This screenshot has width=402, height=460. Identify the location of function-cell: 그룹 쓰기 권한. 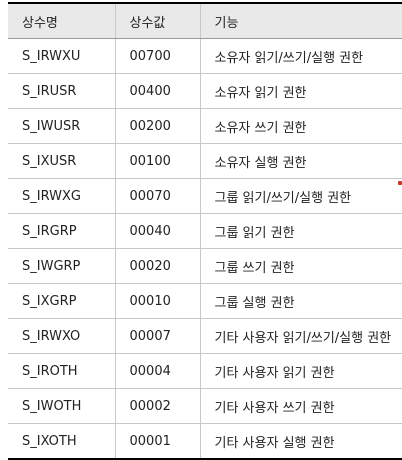
(301, 266).